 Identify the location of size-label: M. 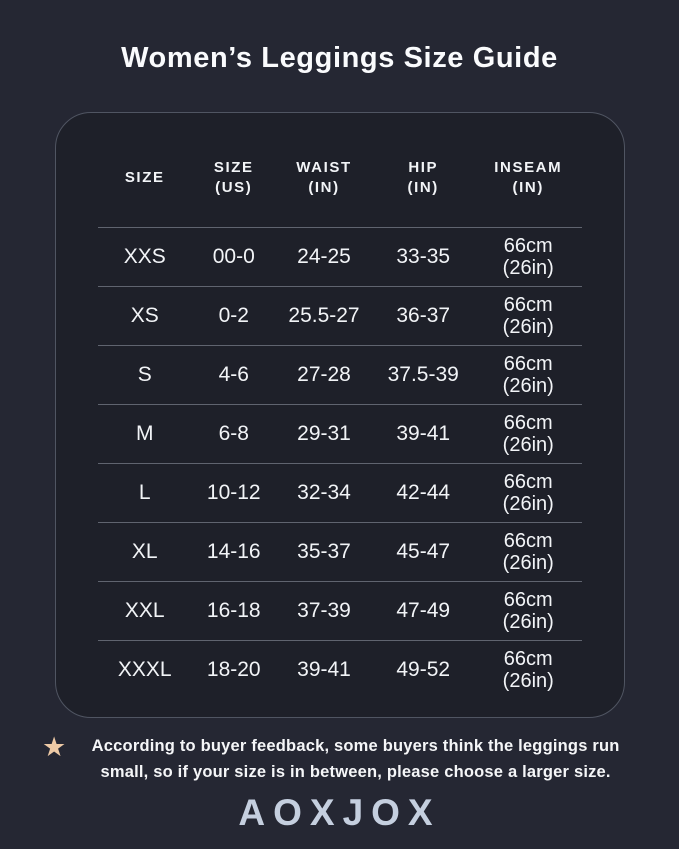
(144, 433).